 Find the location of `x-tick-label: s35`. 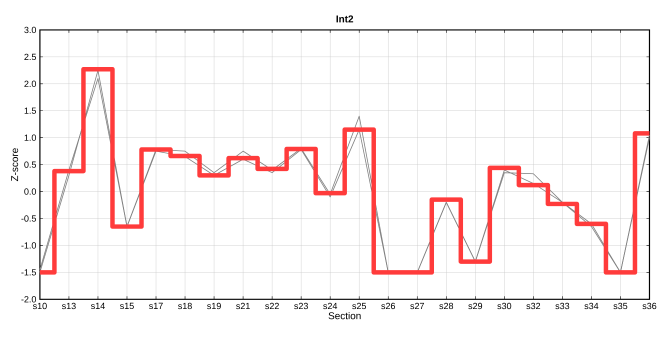

x-tick-label: s35 is located at coordinates (620, 306).